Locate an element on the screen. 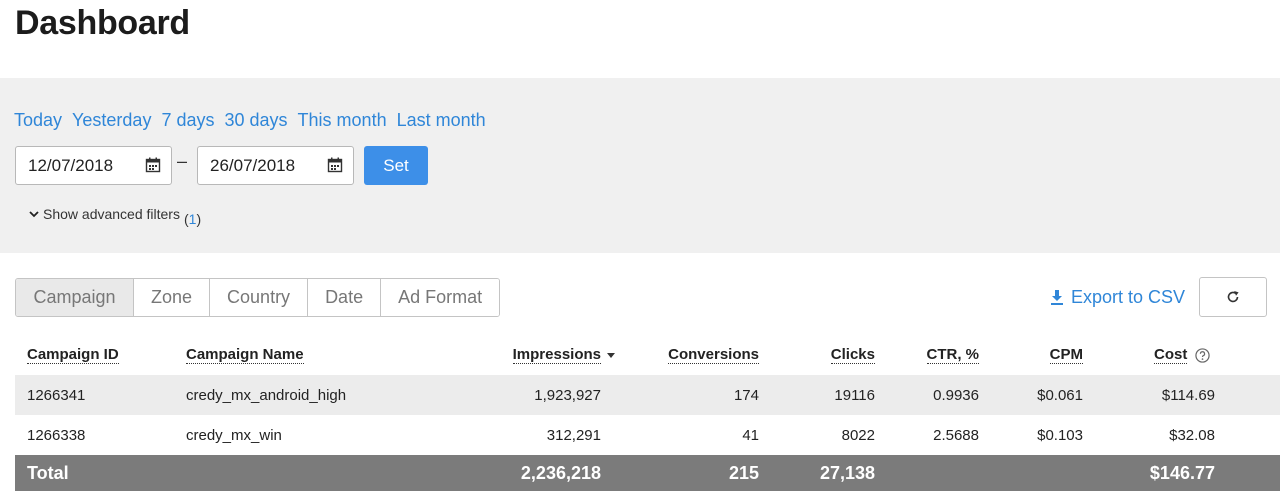 The image size is (1280, 500). cell-ctr: 2.5688 is located at coordinates (956, 435).